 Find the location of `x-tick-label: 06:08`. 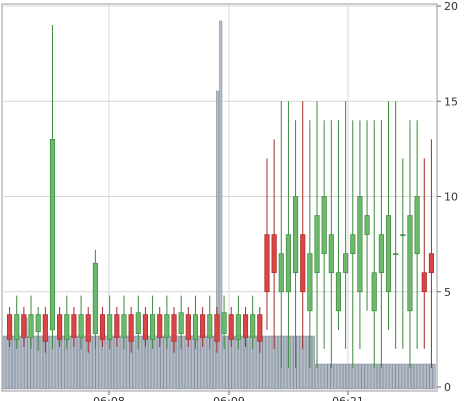

x-tick-label: 06:08 is located at coordinates (109, 398).